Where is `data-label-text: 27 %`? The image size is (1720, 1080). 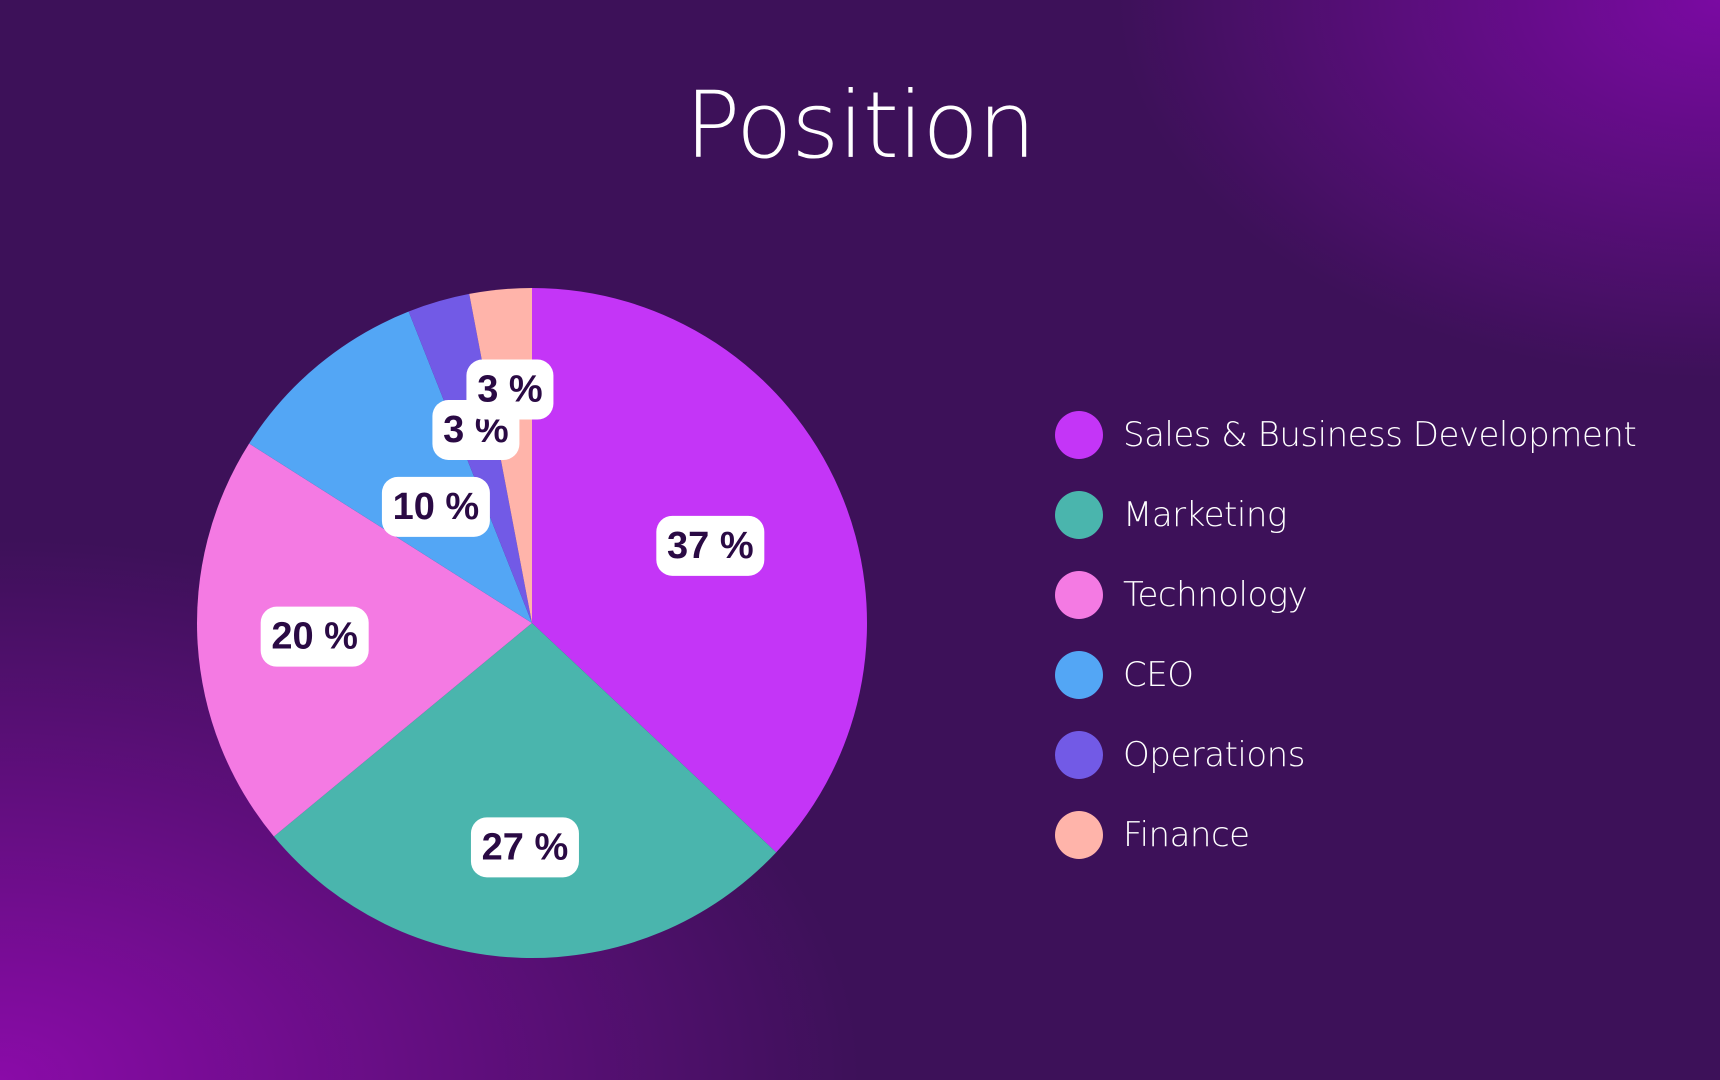 data-label-text: 27 % is located at coordinates (525, 847).